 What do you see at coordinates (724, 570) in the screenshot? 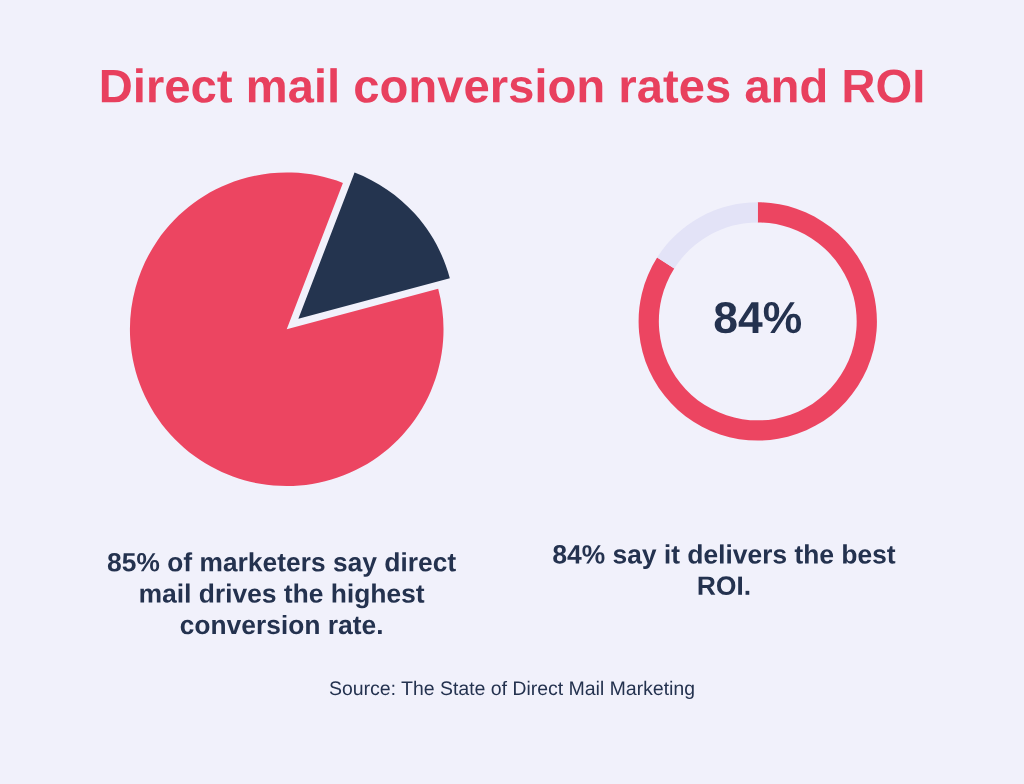
I see `text: 84% say it delivers the best ROI.` at bounding box center [724, 570].